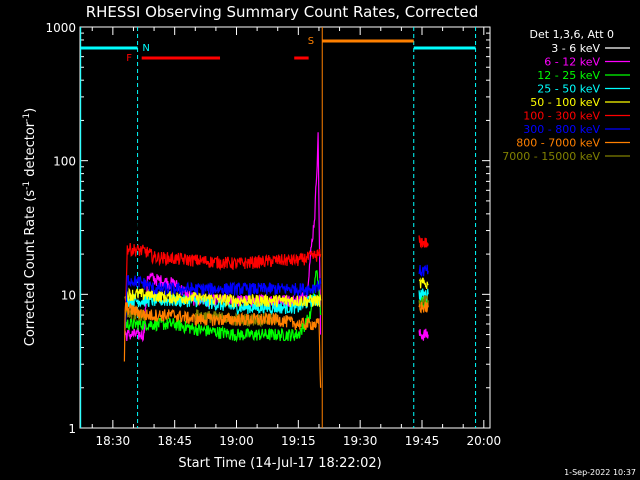 The height and width of the screenshot is (480, 640). What do you see at coordinates (174, 441) in the screenshot?
I see `x-tick-label-1: 18:45` at bounding box center [174, 441].